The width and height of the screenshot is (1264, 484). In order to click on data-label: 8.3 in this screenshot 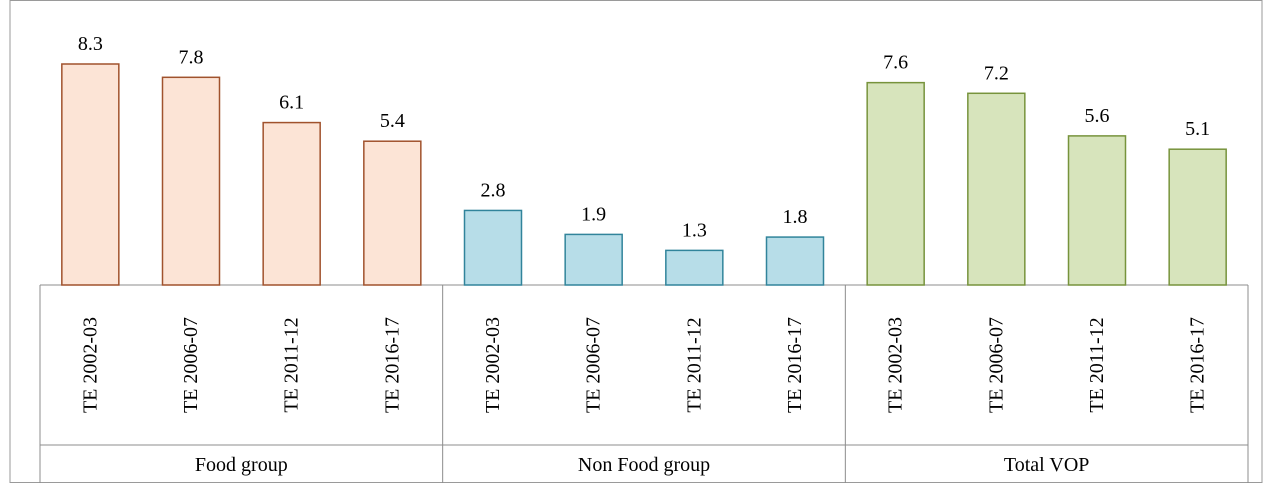, I will do `click(90, 44)`.